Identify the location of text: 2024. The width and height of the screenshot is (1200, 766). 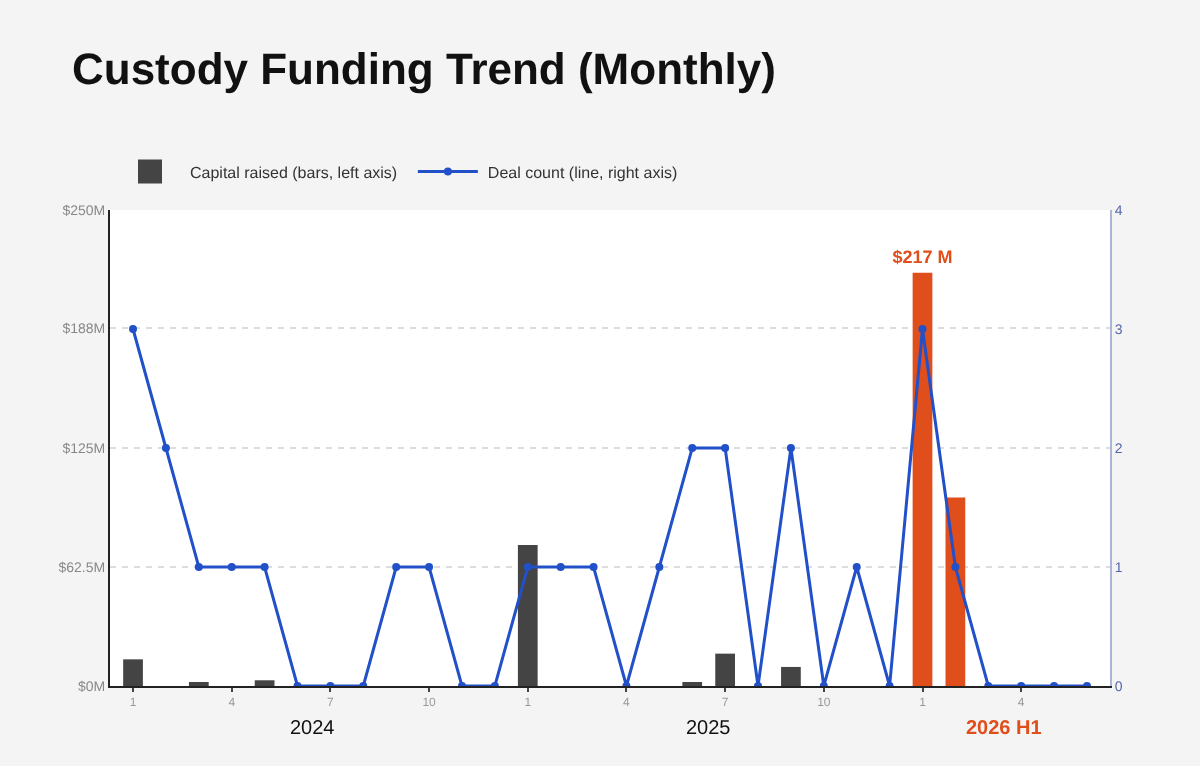
(313, 729).